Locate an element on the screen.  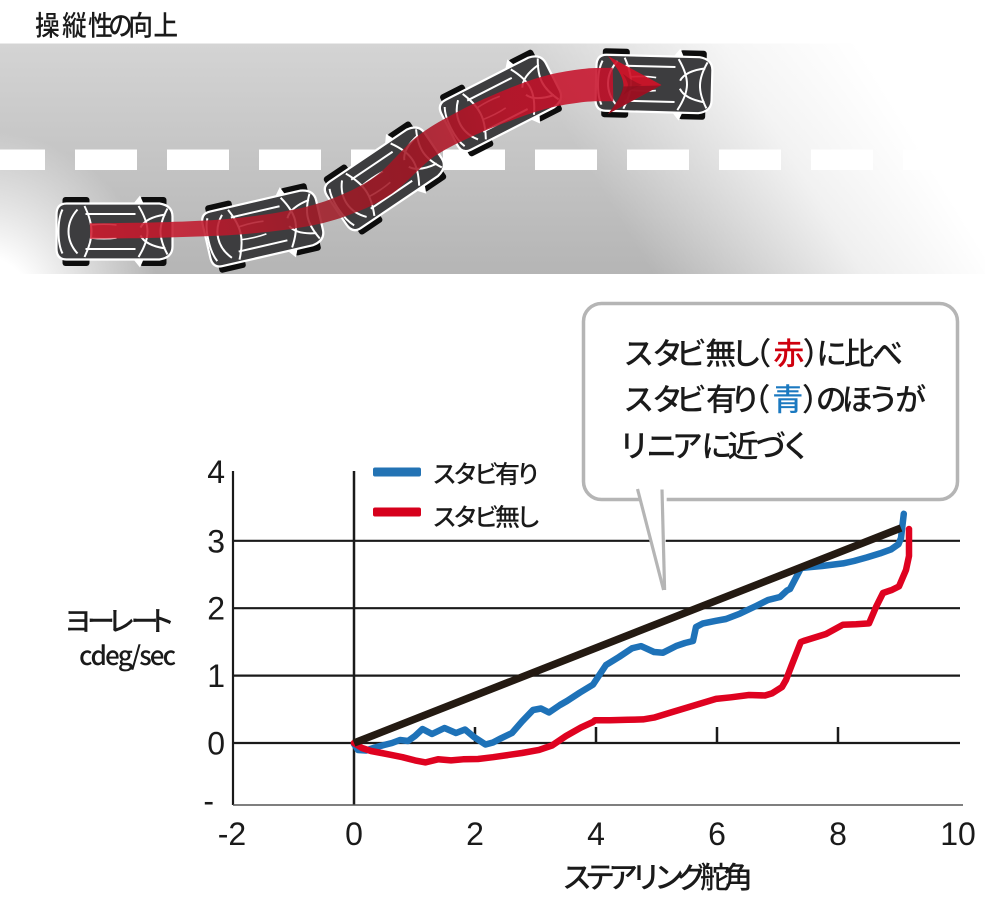
svg-text: 8 is located at coordinates (838, 834).